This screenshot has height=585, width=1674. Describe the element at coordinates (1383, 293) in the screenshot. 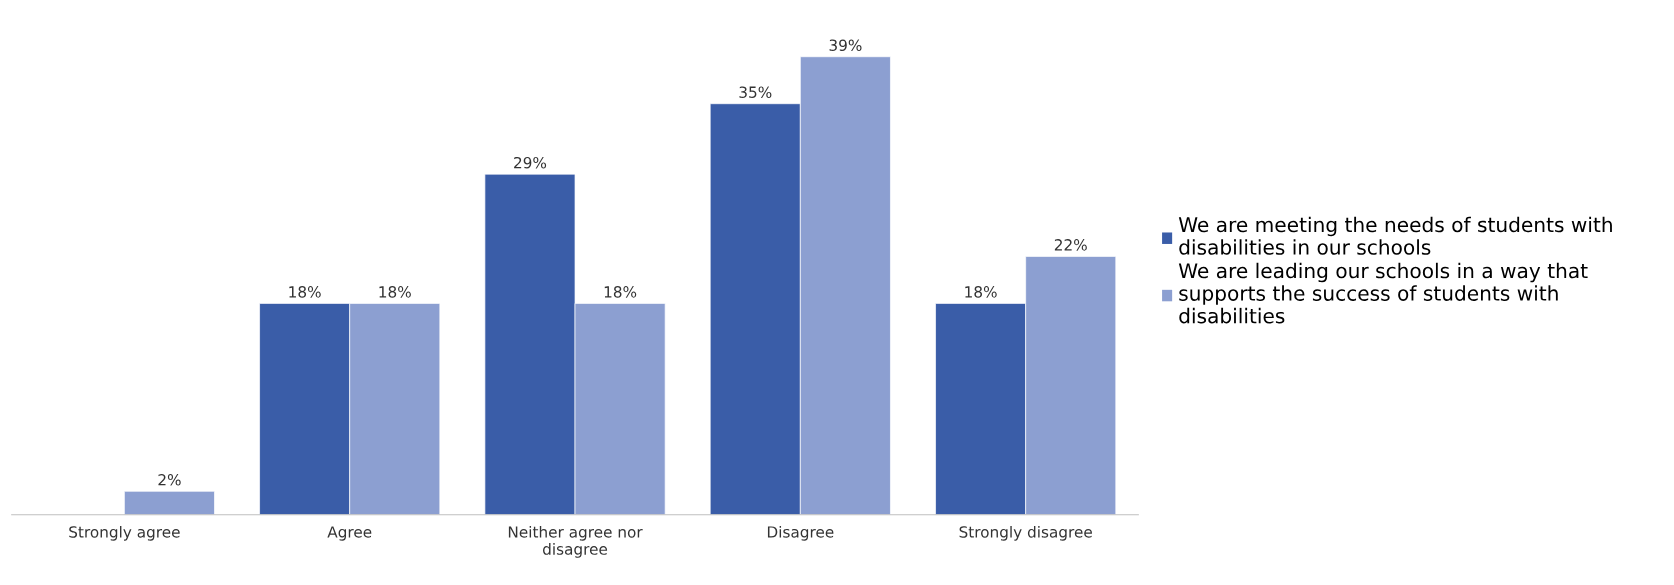

I see `legend-label: We are leading our schools in a way that supports the success of students with disabilities` at that location.